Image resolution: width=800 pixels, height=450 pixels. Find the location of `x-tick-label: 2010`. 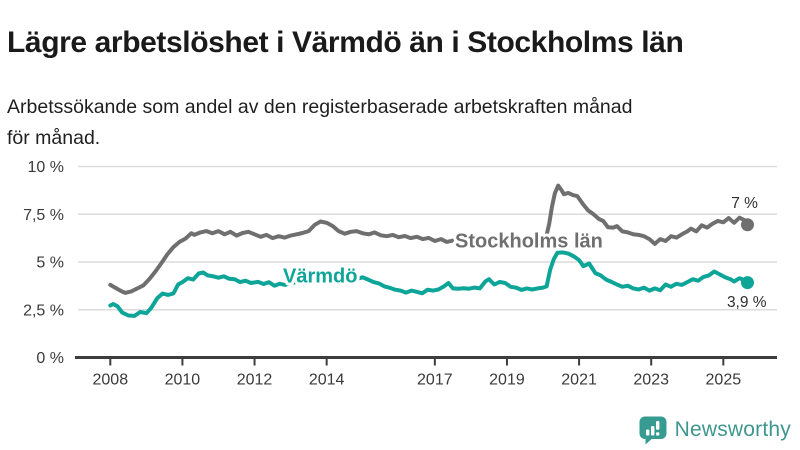

x-tick-label: 2010 is located at coordinates (183, 380).